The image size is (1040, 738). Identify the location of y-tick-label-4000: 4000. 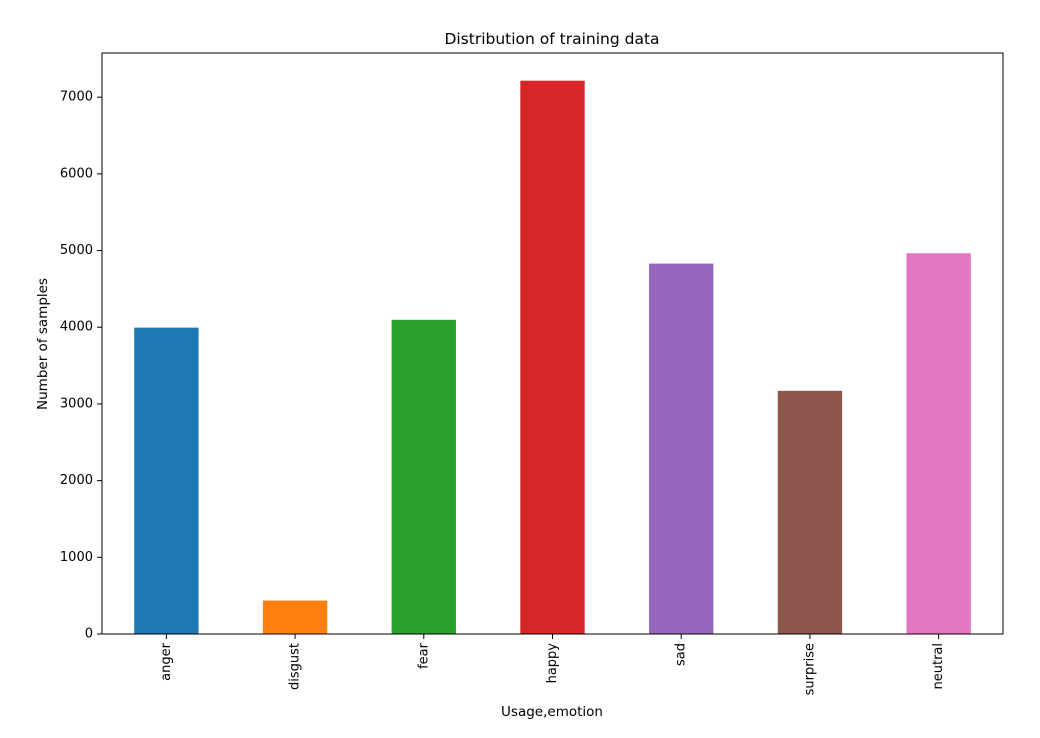
(76, 327).